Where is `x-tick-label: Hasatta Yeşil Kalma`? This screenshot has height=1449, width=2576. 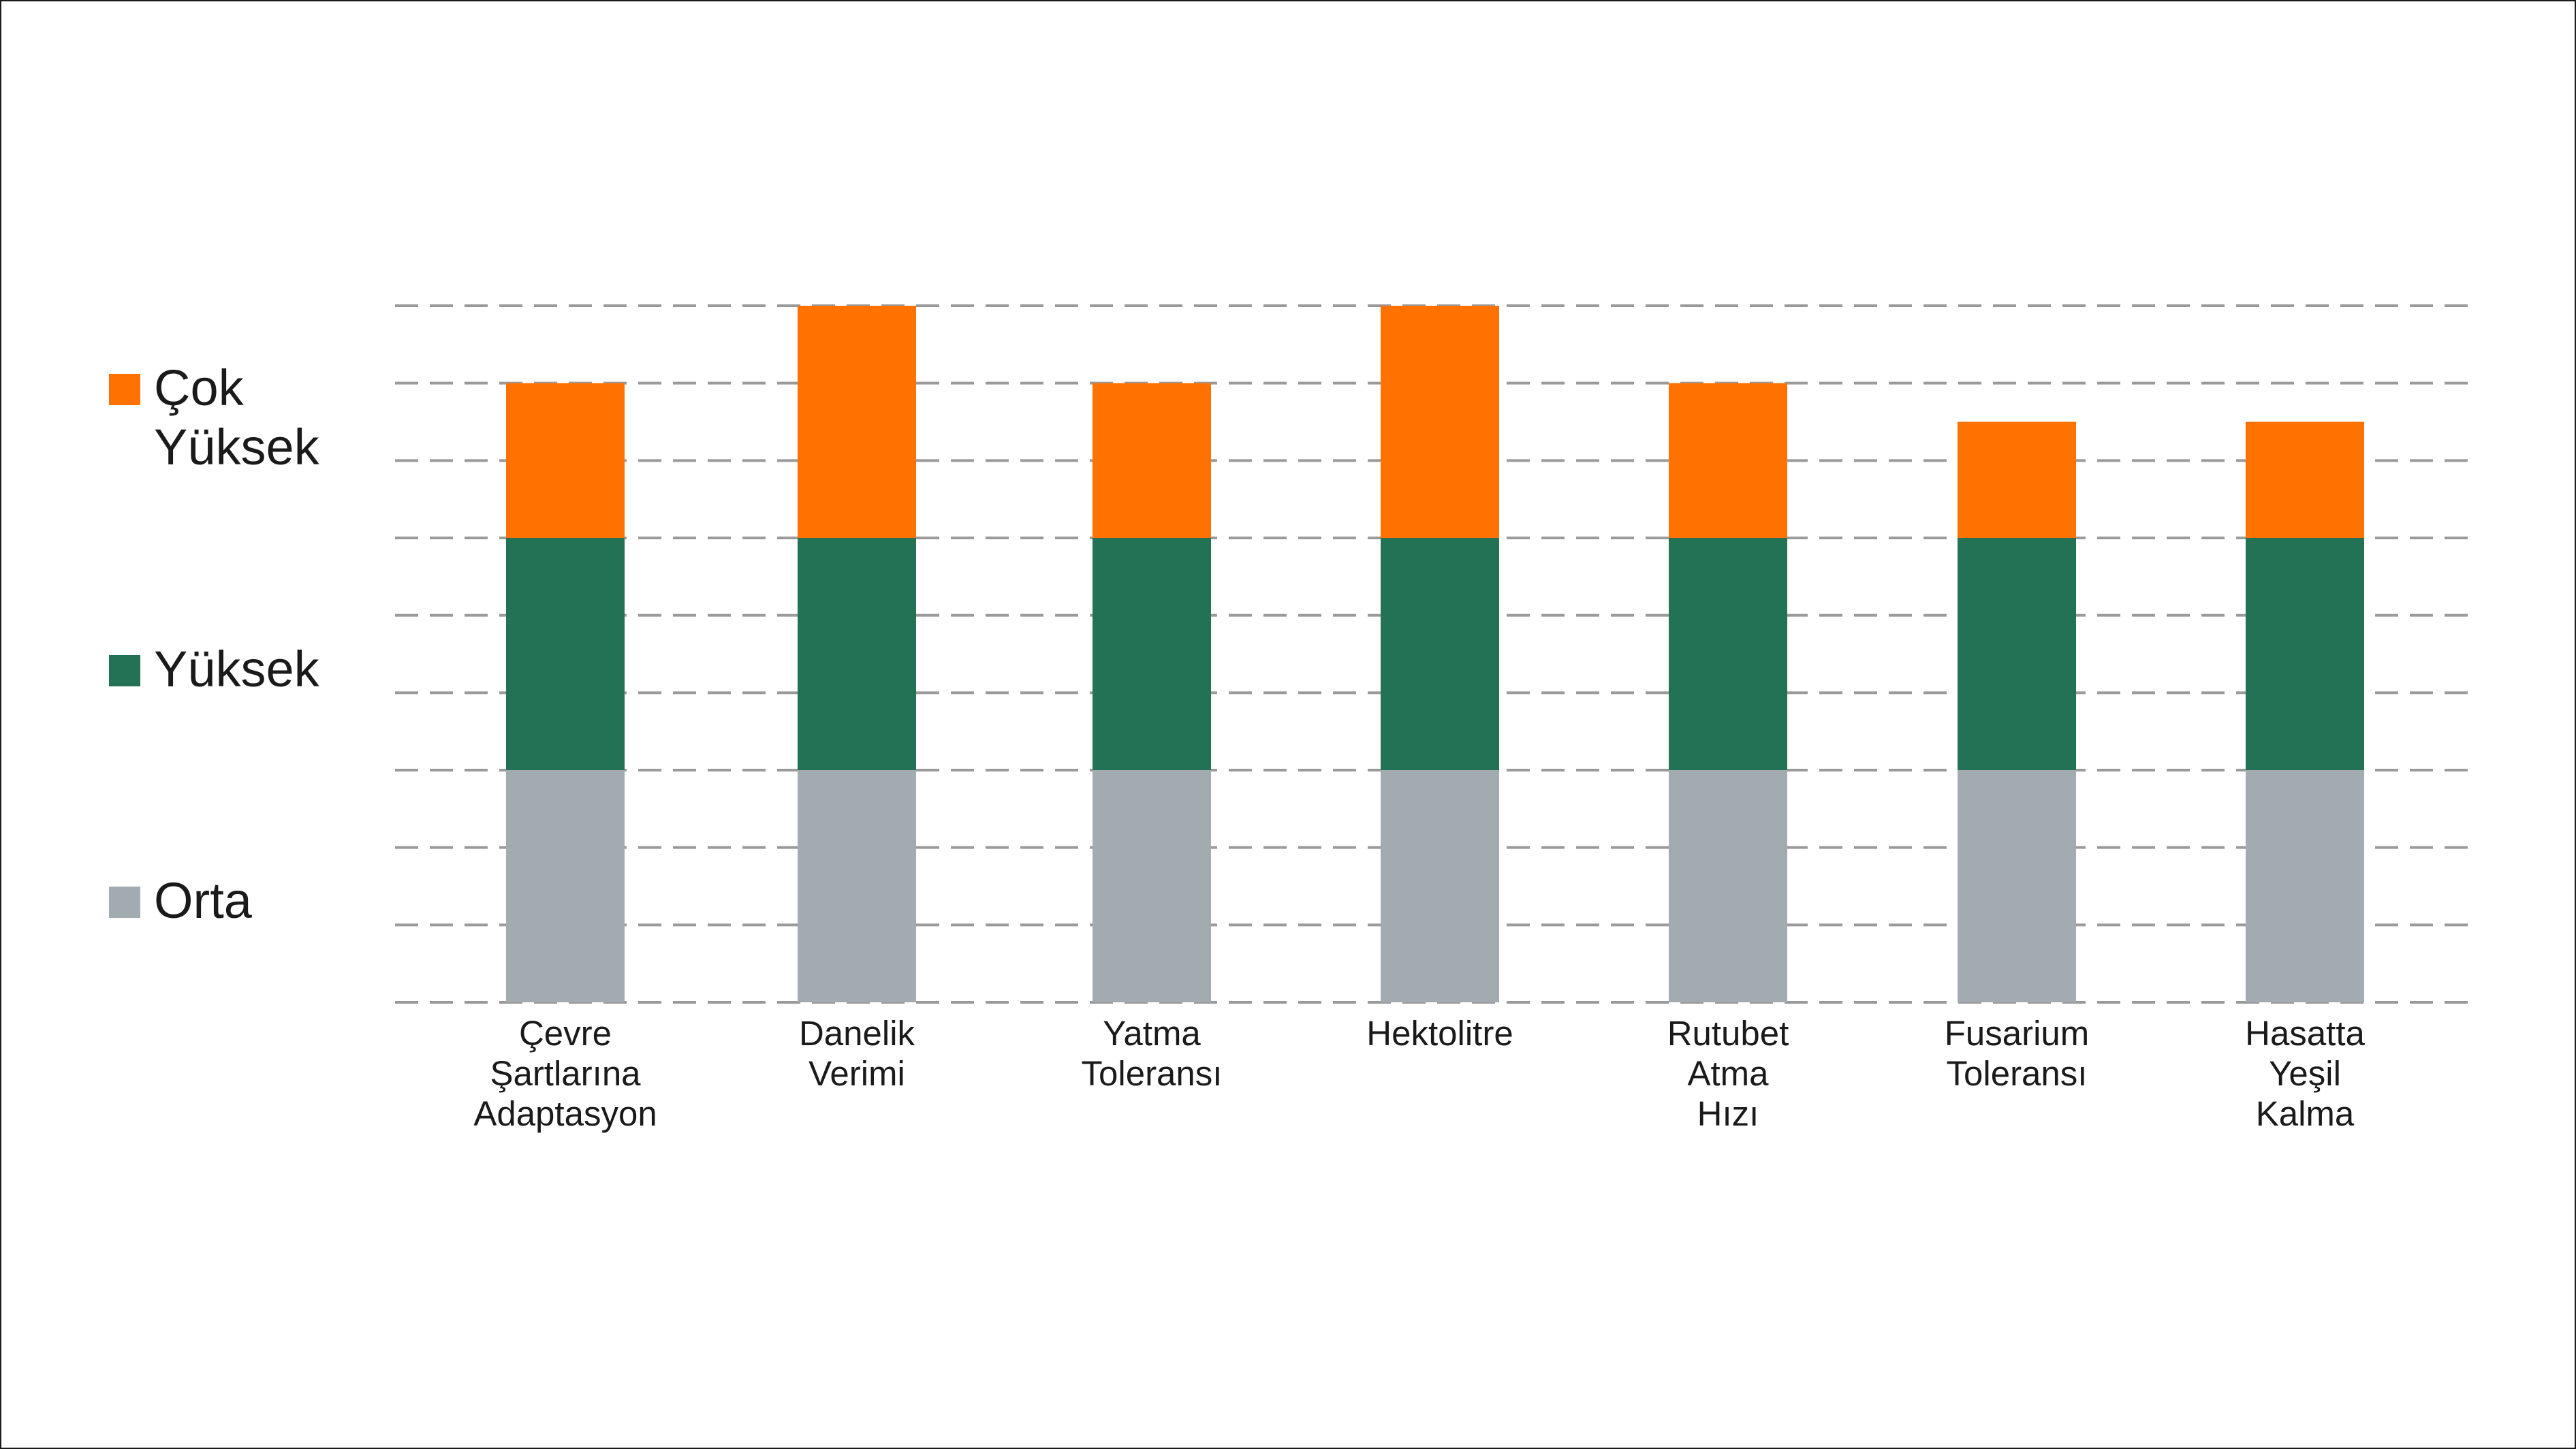 x-tick-label: Hasatta Yeşil Kalma is located at coordinates (2305, 1073).